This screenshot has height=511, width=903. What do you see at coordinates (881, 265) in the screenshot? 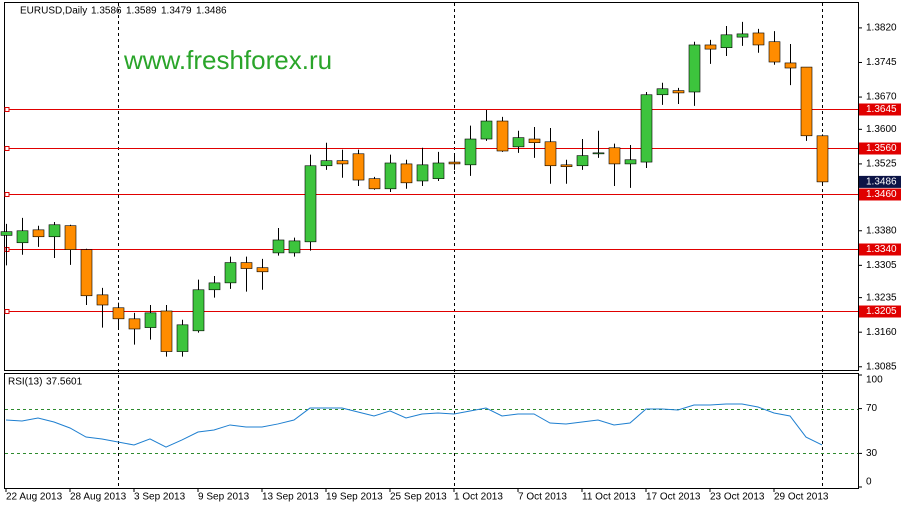
I see `y-tick-label: 1.3305` at bounding box center [881, 265].